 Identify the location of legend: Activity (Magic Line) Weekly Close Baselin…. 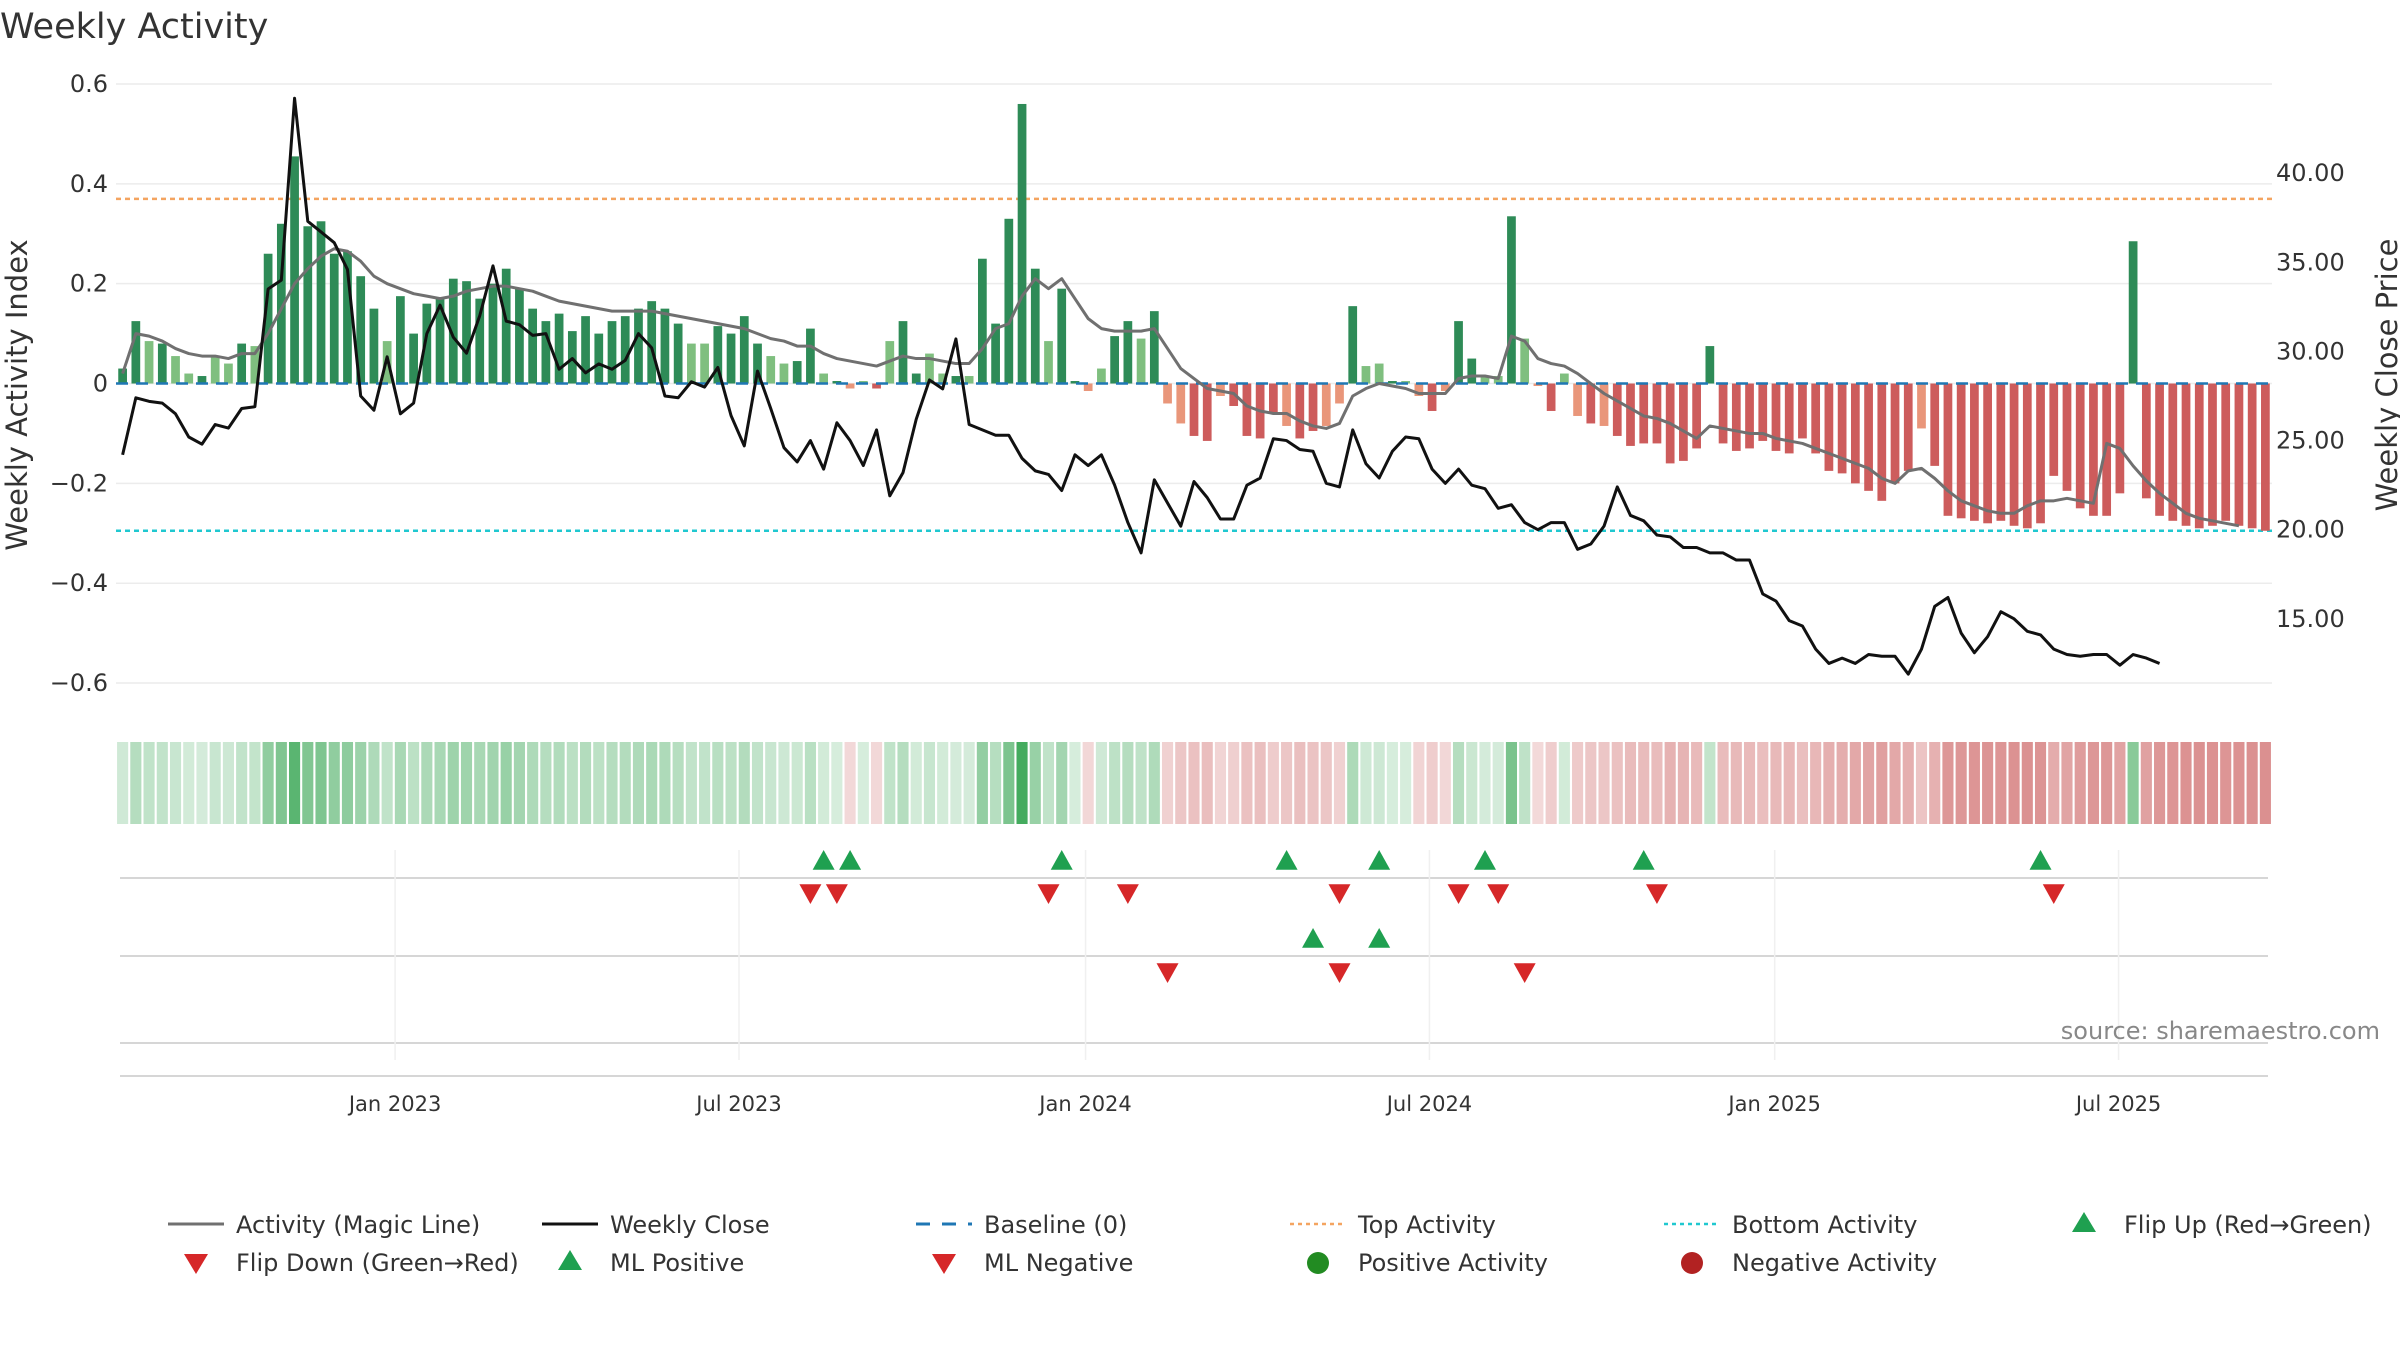
(1270, 1244).